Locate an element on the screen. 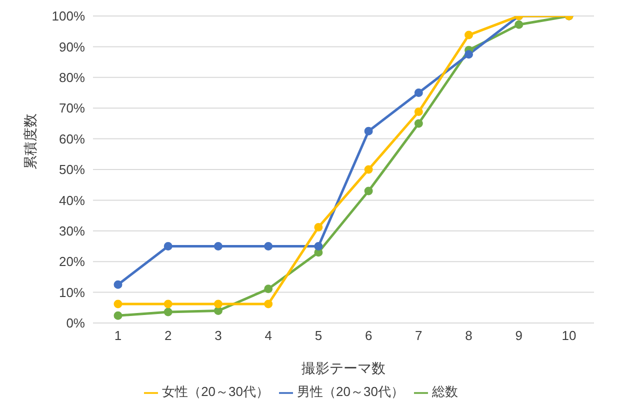 Image resolution: width=622 pixels, height=419 pixels. x-tick-label: 5 is located at coordinates (318, 336).